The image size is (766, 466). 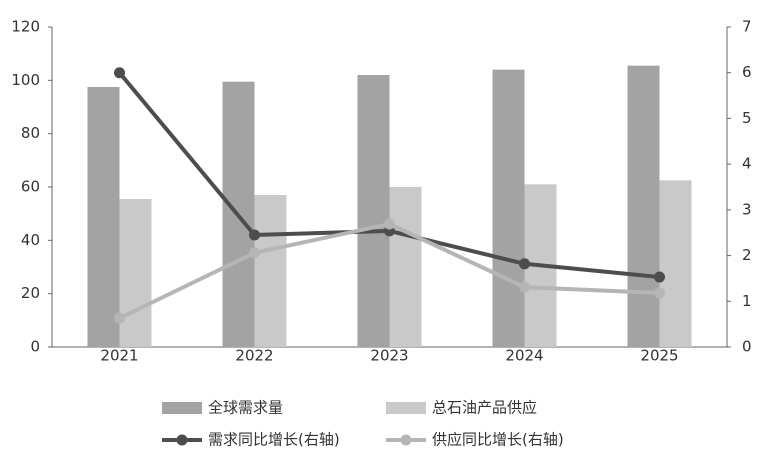 What do you see at coordinates (747, 72) in the screenshot?
I see `y2-tick-label: 6` at bounding box center [747, 72].